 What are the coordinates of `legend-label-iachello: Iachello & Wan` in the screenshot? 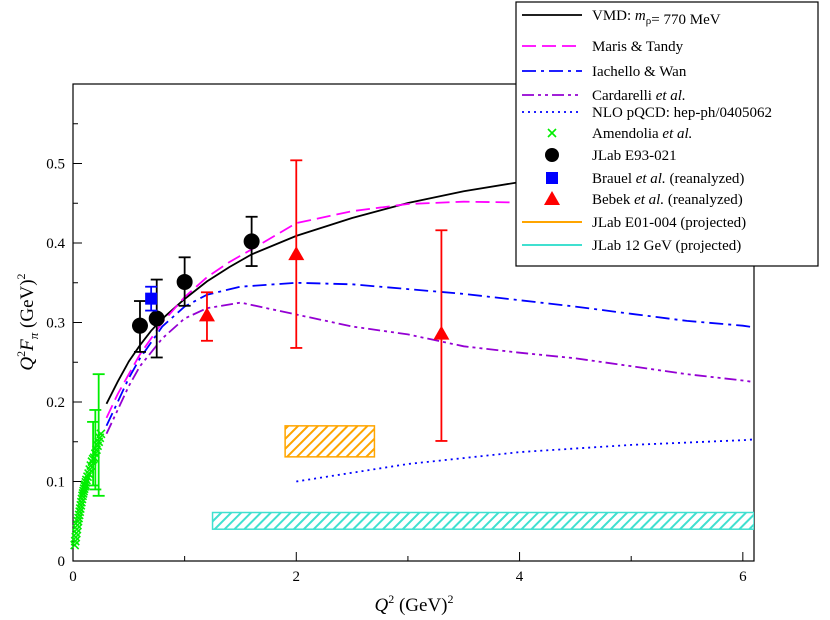 It's located at (639, 72).